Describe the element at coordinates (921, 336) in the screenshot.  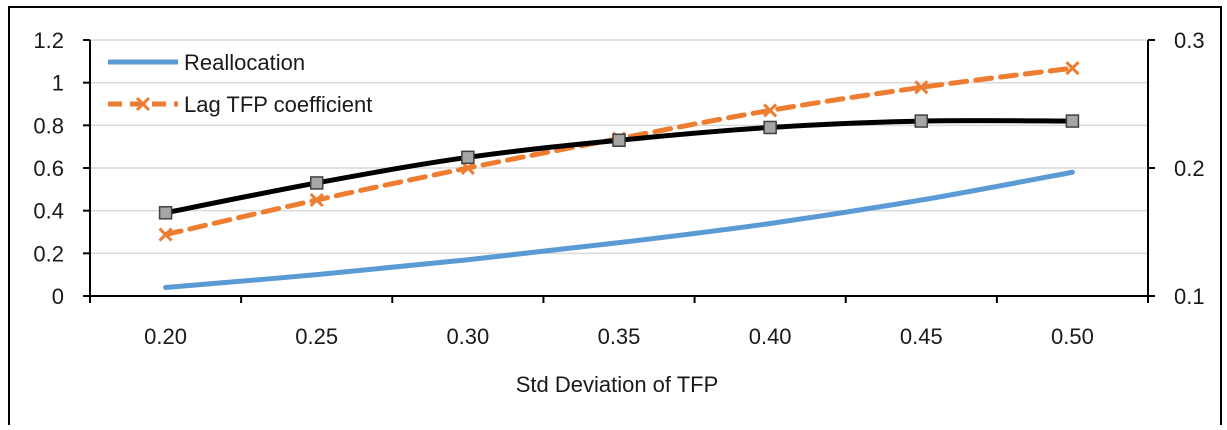
I see `x-tick-label: 0.45` at that location.